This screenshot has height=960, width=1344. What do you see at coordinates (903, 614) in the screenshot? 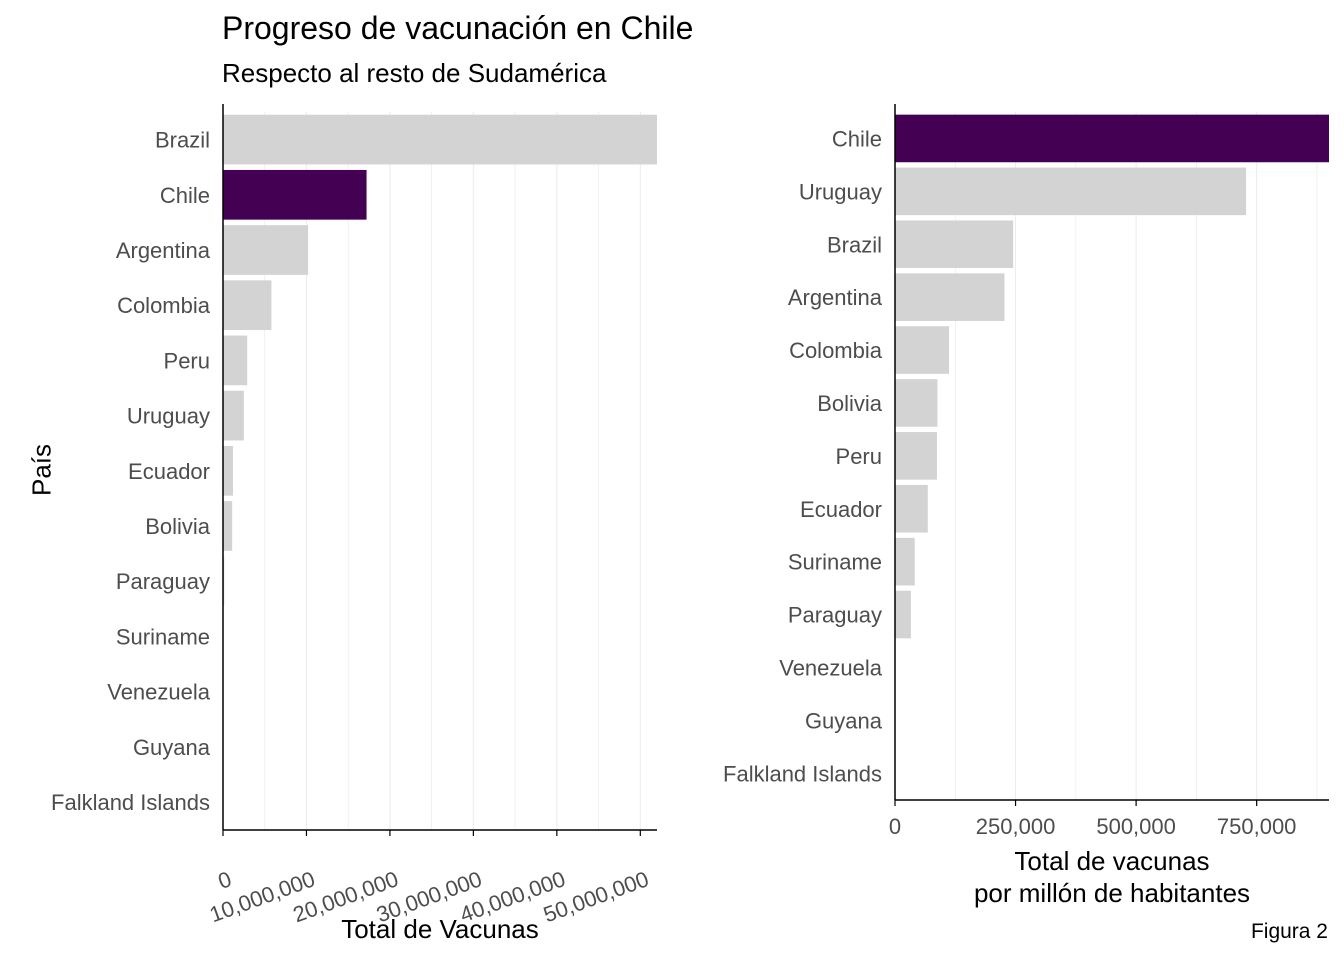
I see `bar-paraguay` at bounding box center [903, 614].